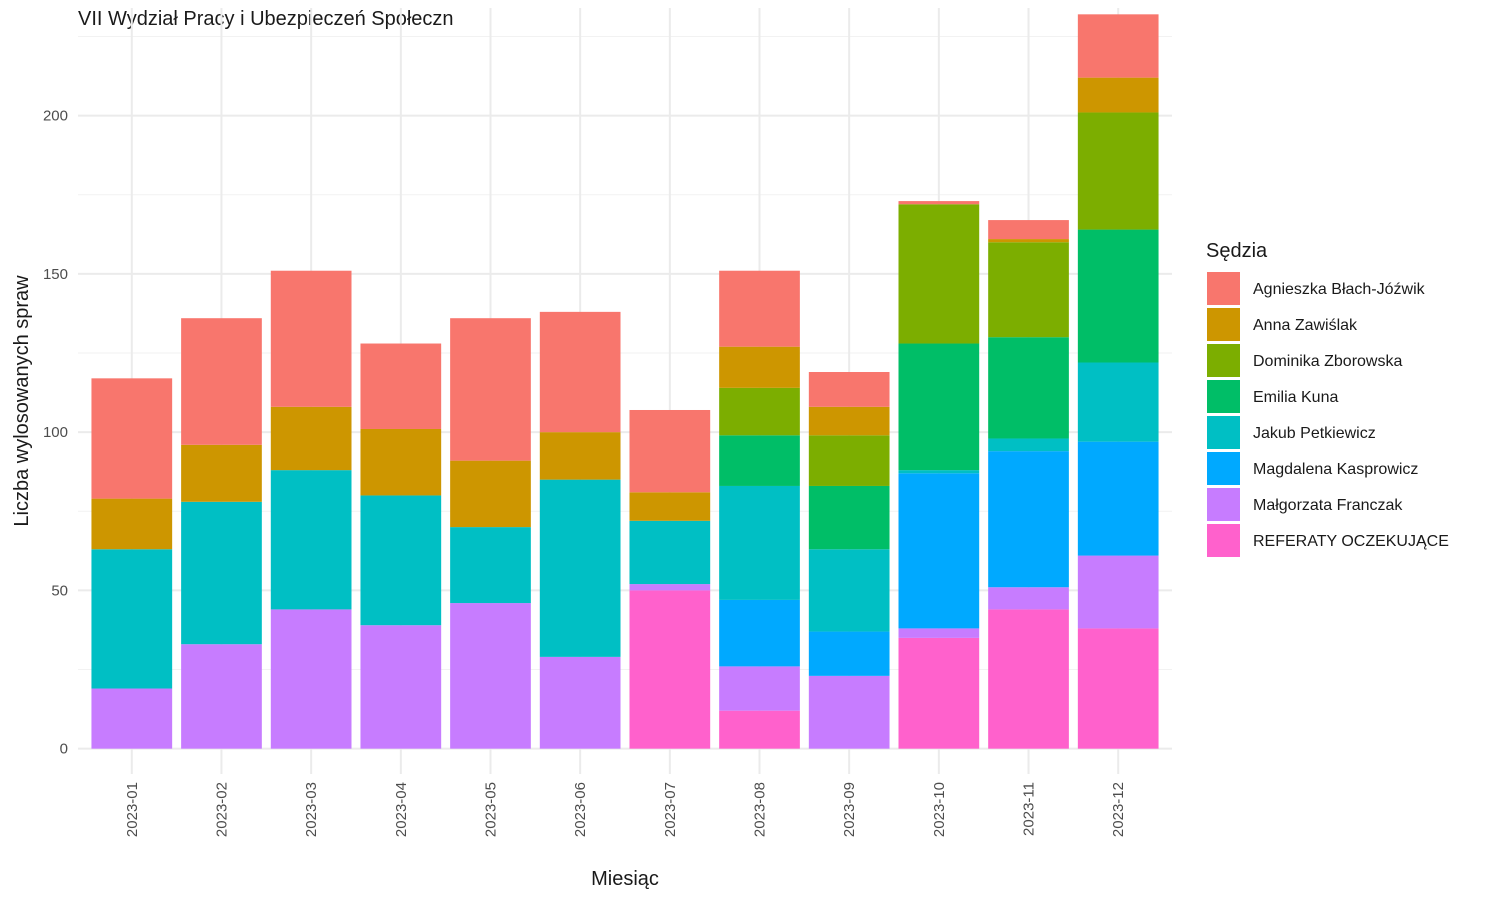  Describe the element at coordinates (1237, 251) in the screenshot. I see `legend-title: Sędzia` at that location.